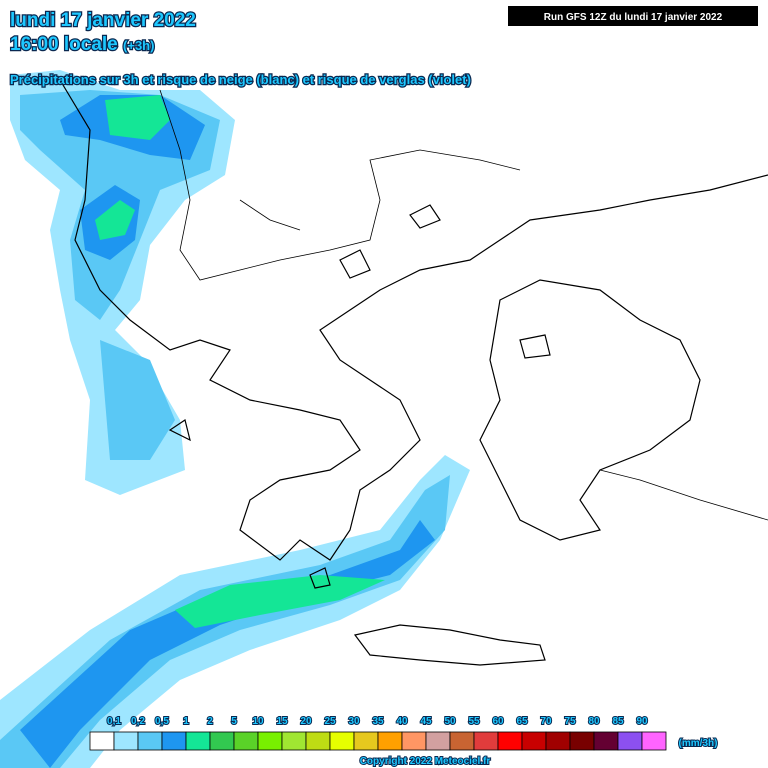 The height and width of the screenshot is (768, 768). Describe the element at coordinates (698, 743) in the screenshot. I see `unit-label: (mm/3h)` at that location.